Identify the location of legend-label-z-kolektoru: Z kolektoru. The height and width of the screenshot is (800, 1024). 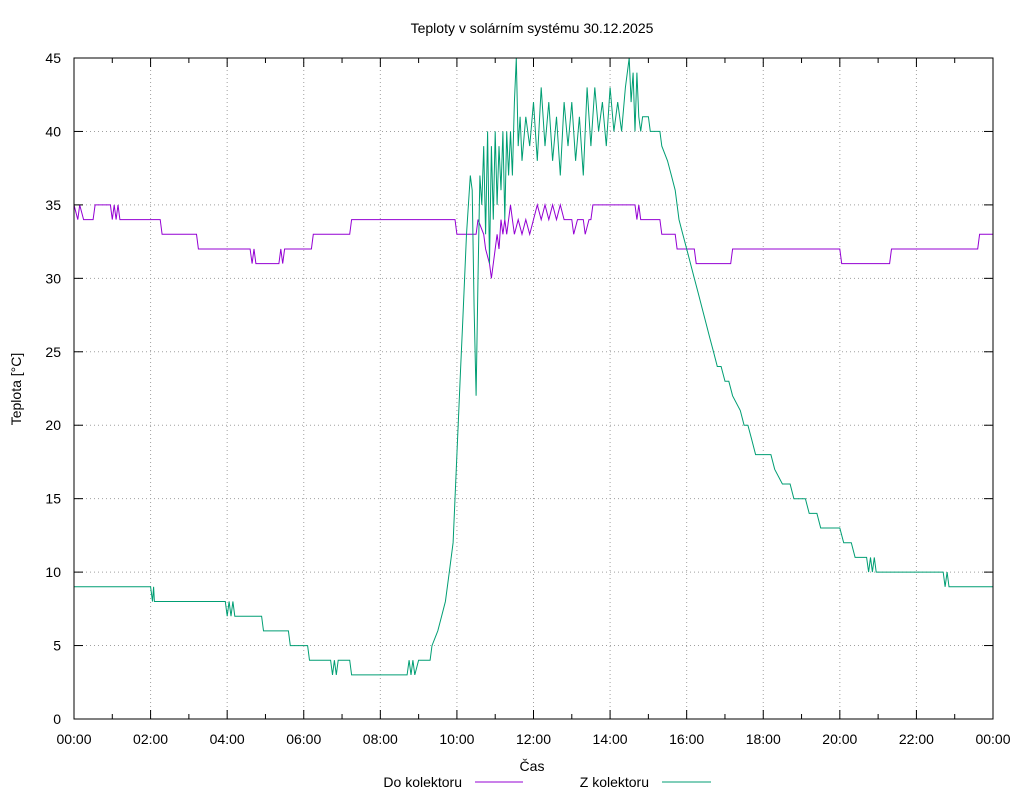
(614, 782).